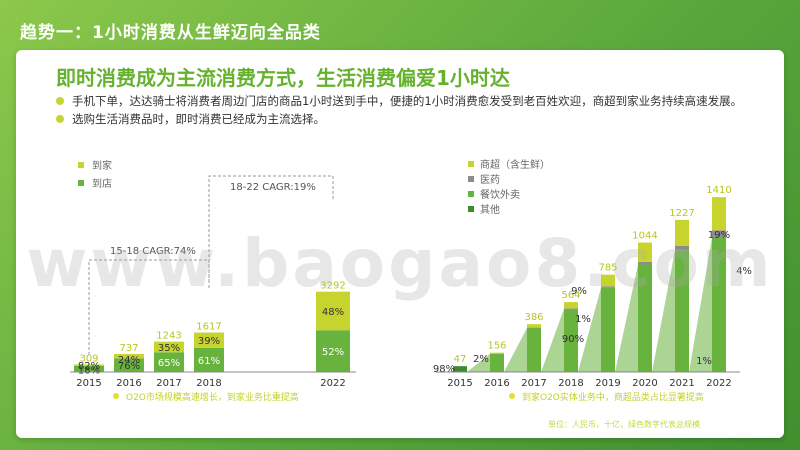  Describe the element at coordinates (718, 190) in the screenshot. I see `total-label: 1410` at that location.